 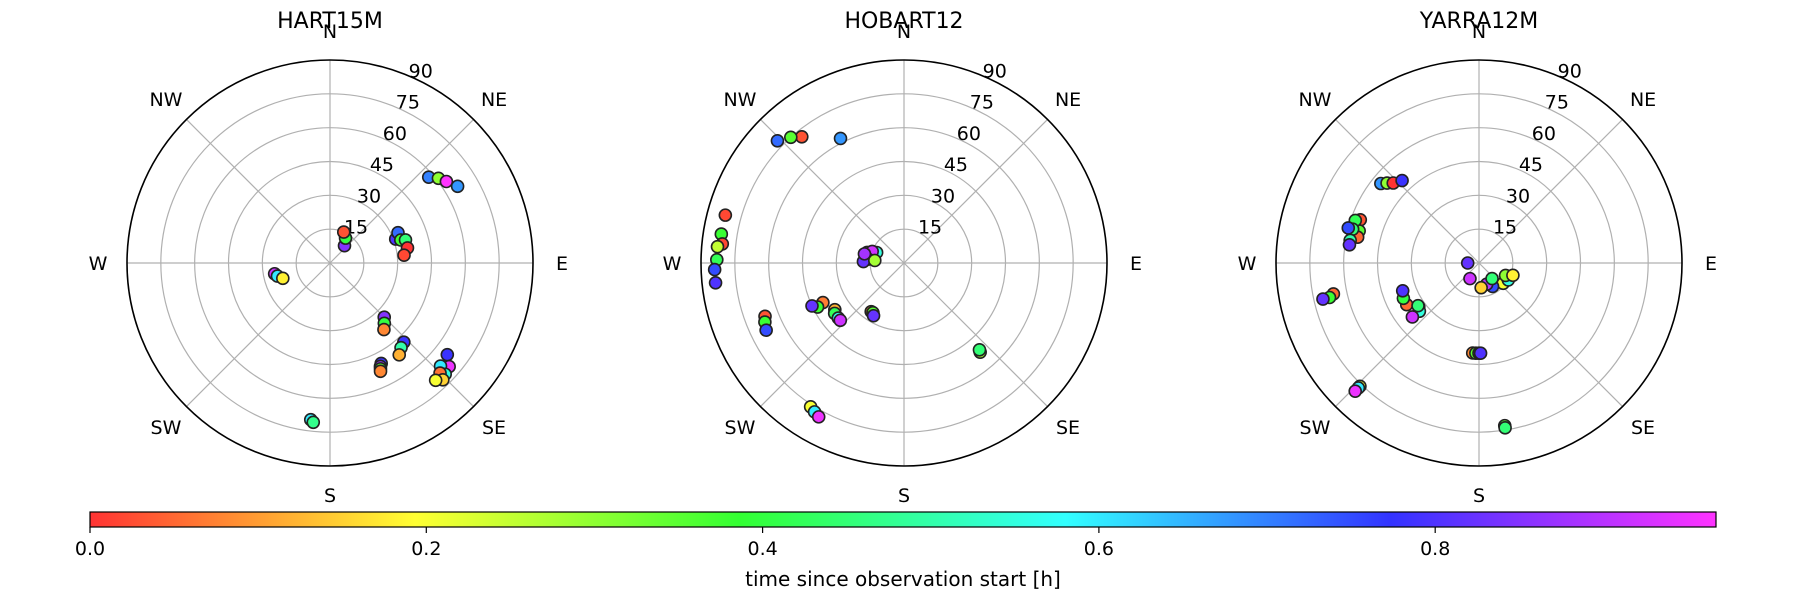 What do you see at coordinates (903, 21) in the screenshot?
I see `plot-title: HOBART12` at bounding box center [903, 21].